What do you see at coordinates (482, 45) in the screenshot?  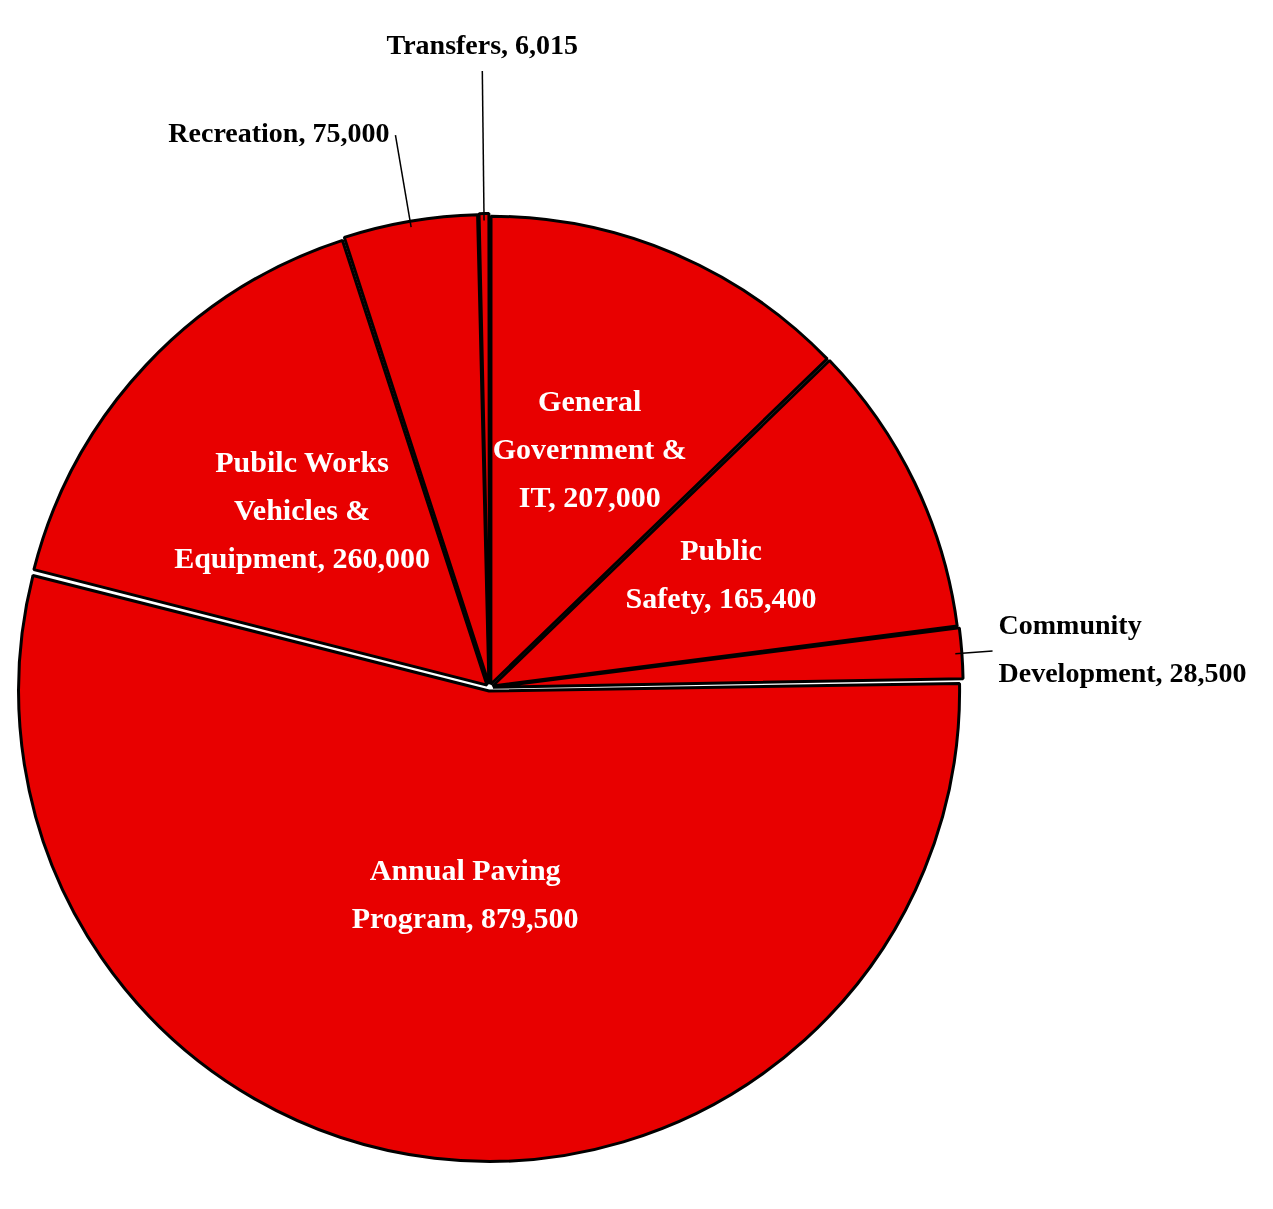 I see `slice-label: Transfers, 6,015` at bounding box center [482, 45].